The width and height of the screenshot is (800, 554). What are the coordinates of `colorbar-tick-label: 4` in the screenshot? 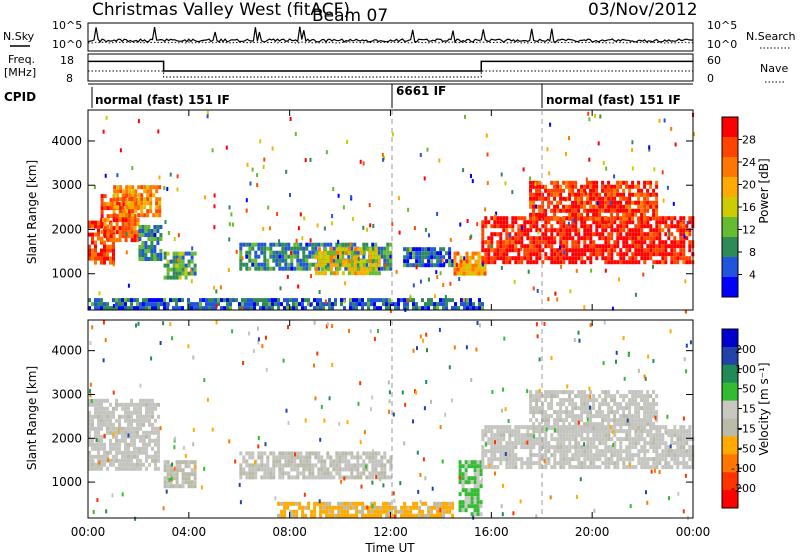 It's located at (752, 275).